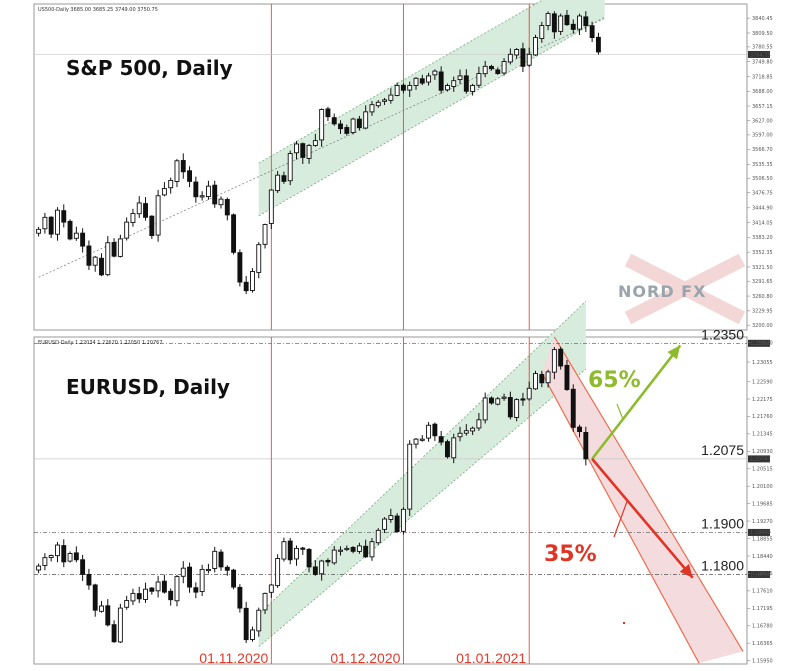  Describe the element at coordinates (762, 661) in the screenshot. I see `eurusd-y-tick-label: 1.15950` at that location.